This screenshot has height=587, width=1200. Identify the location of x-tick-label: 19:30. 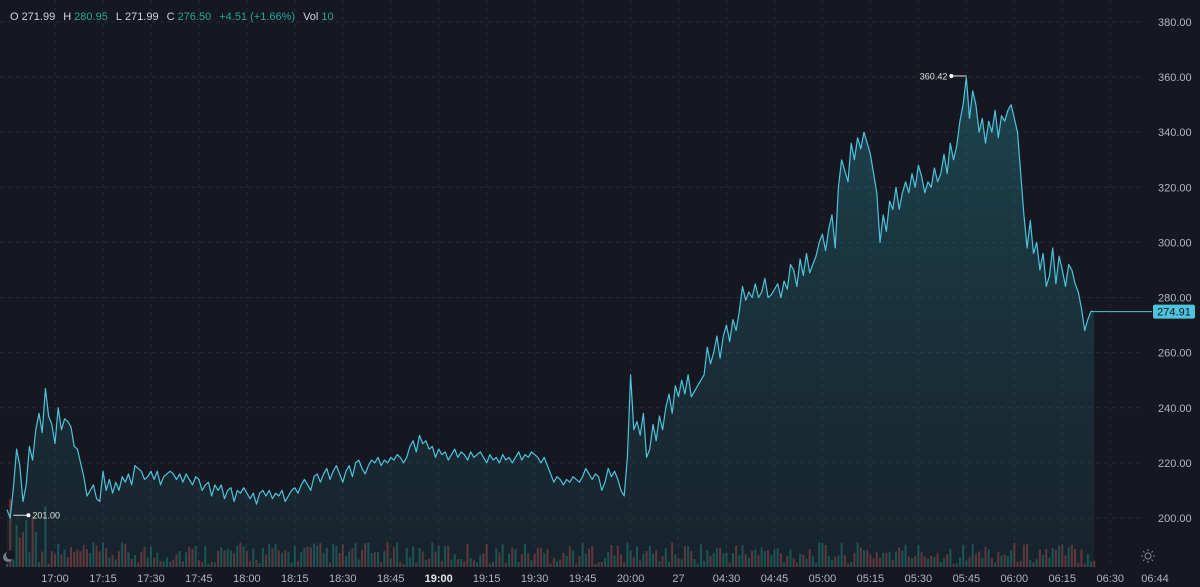
(535, 579).